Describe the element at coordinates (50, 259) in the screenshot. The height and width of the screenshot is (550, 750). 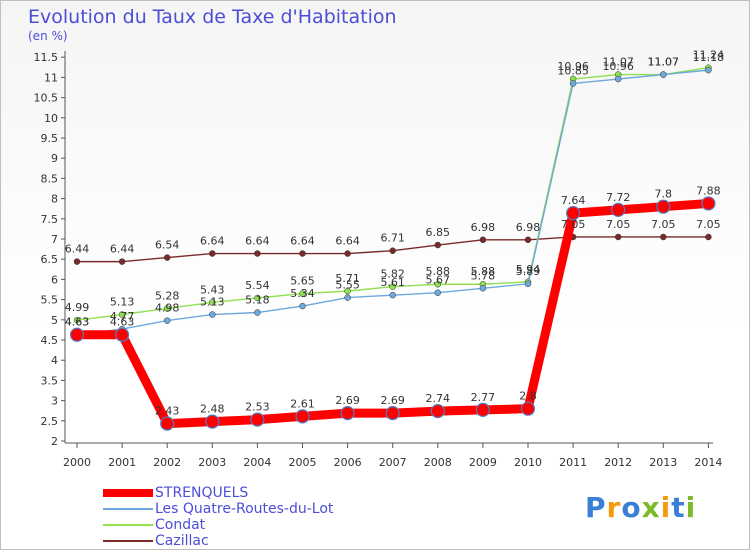
I see `y-tick-label: 6.5` at that location.